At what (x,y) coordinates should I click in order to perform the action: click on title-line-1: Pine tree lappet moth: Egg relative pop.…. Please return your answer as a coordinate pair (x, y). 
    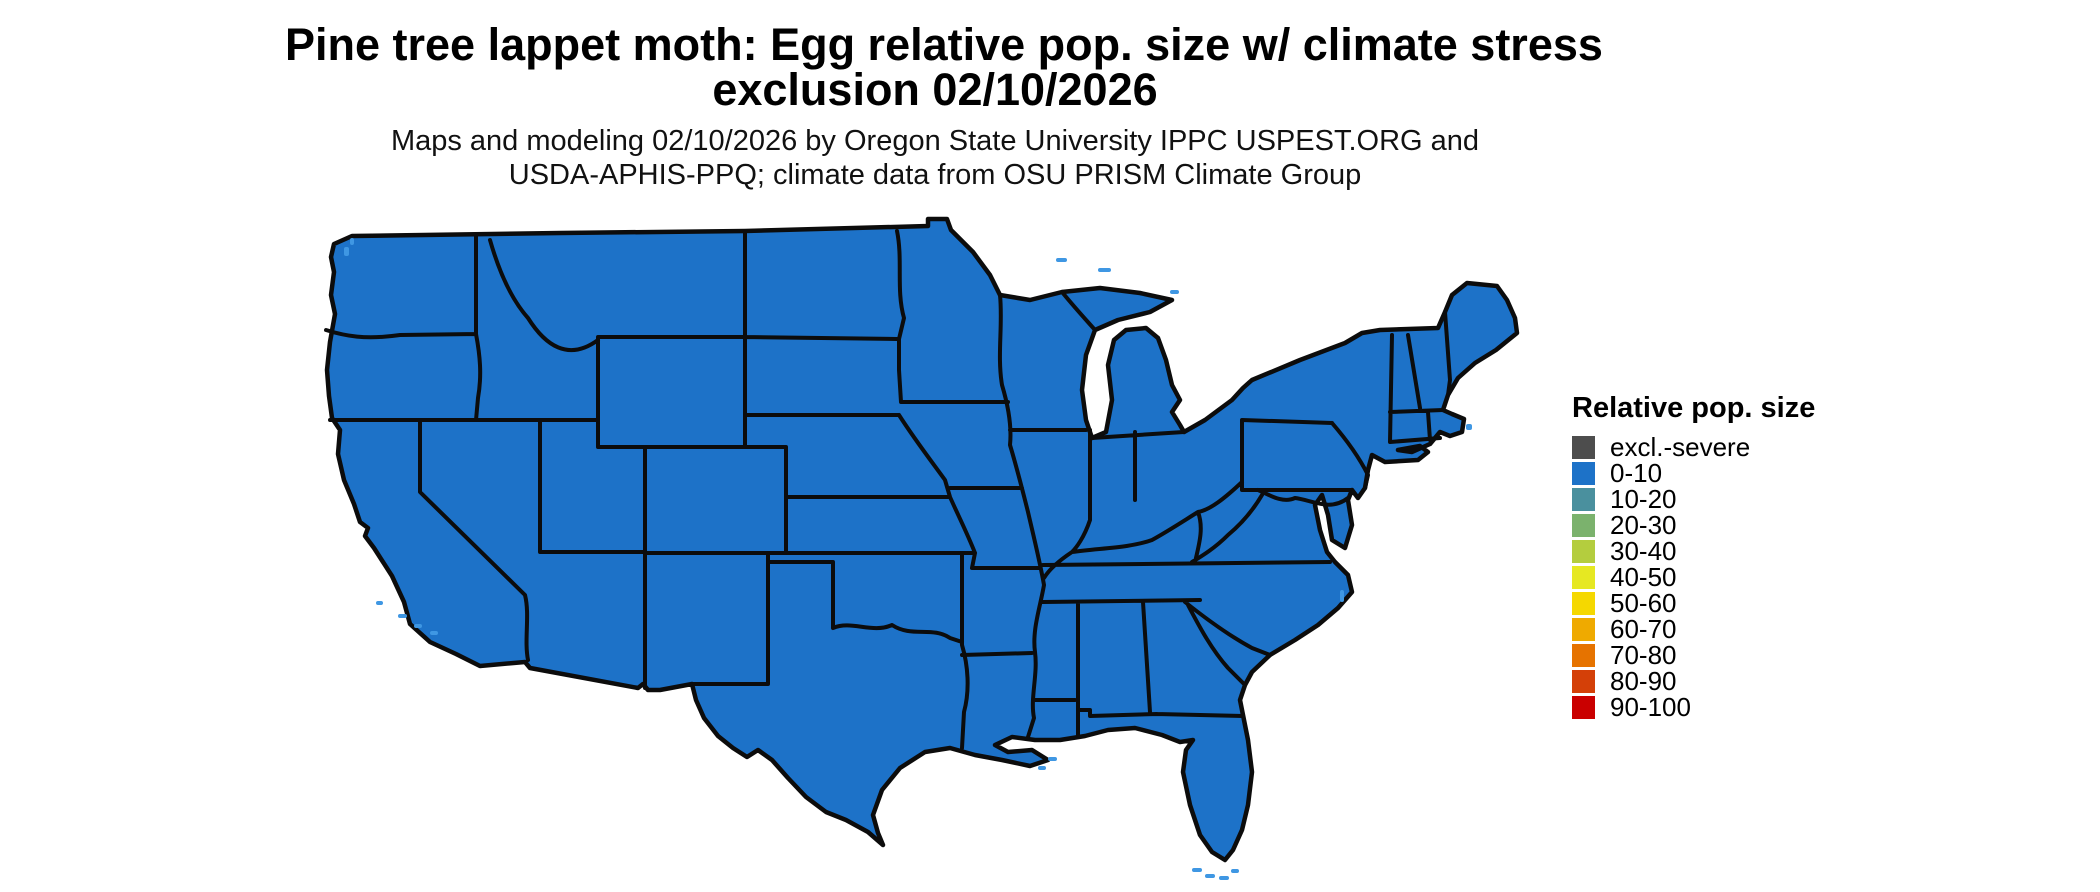
    Looking at the image, I should click on (944, 44).